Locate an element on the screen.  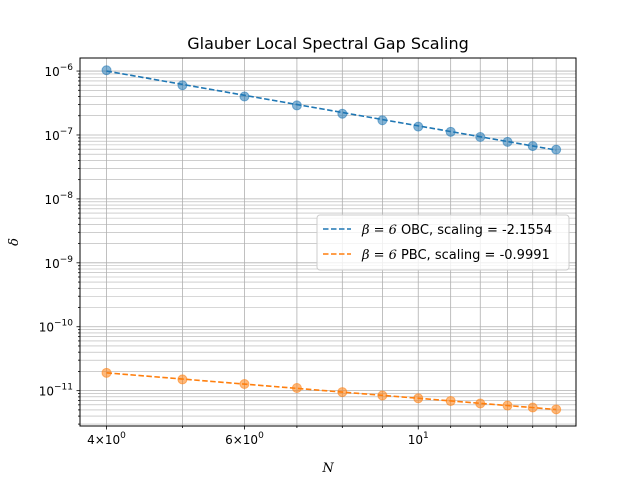
y-tick-label: 10⁻⁹ is located at coordinates (58, 263).